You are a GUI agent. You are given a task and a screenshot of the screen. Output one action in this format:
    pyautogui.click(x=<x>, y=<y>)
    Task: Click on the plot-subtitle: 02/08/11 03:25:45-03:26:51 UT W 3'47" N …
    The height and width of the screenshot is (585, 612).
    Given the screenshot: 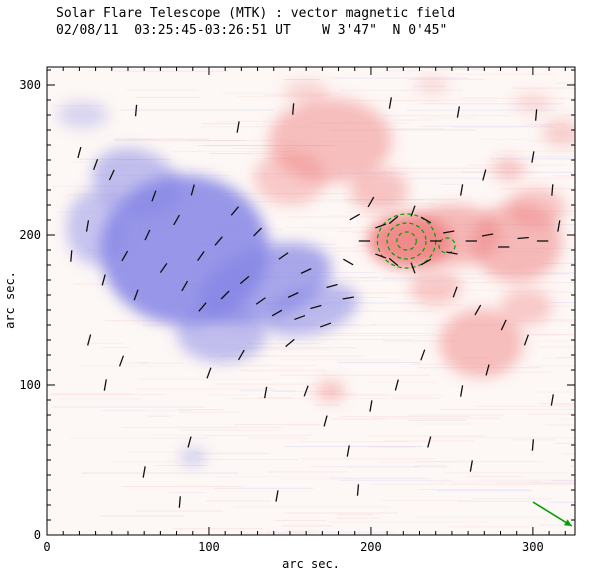 What is the action you would take?
    pyautogui.click(x=252, y=30)
    